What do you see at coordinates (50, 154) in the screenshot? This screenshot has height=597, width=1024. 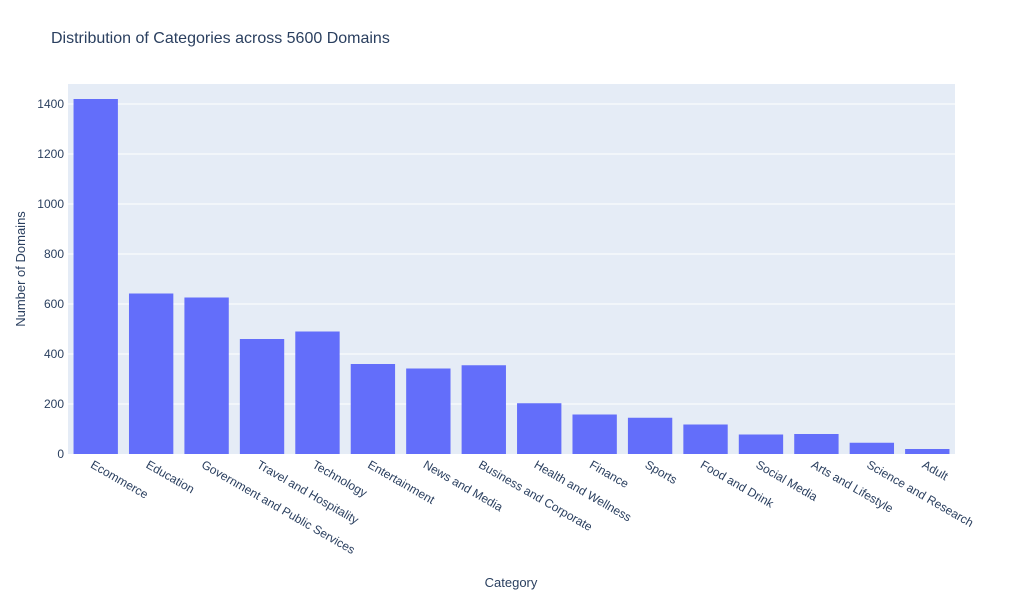 I see `y-tick-label: 1200` at bounding box center [50, 154].